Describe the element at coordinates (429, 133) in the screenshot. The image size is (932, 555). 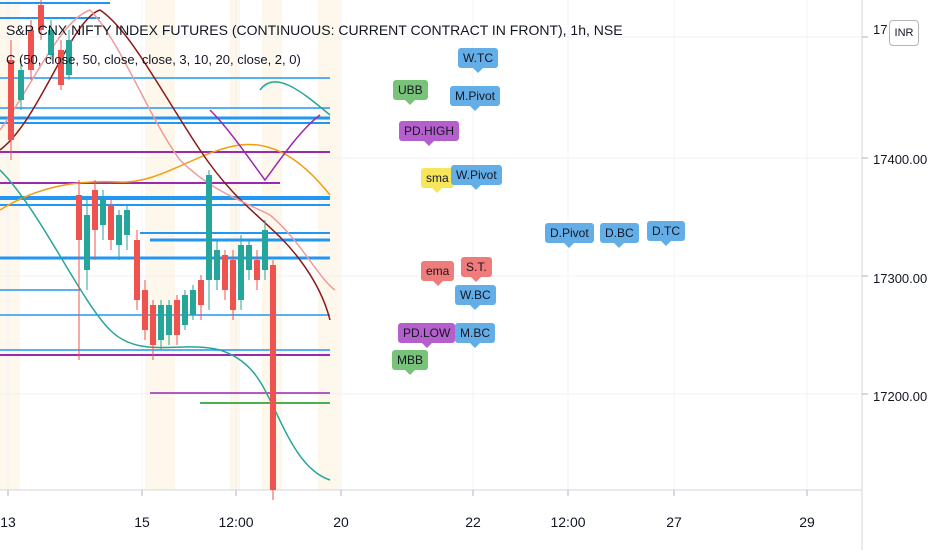
I see `tag-pd-high: PD.HIGH` at that location.